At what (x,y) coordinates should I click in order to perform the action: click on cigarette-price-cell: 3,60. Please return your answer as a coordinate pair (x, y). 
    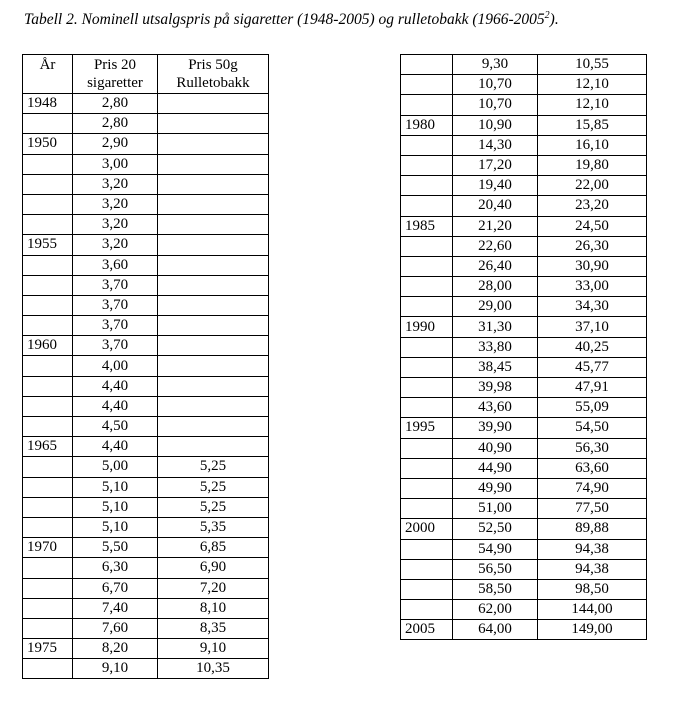
    Looking at the image, I should click on (115, 265).